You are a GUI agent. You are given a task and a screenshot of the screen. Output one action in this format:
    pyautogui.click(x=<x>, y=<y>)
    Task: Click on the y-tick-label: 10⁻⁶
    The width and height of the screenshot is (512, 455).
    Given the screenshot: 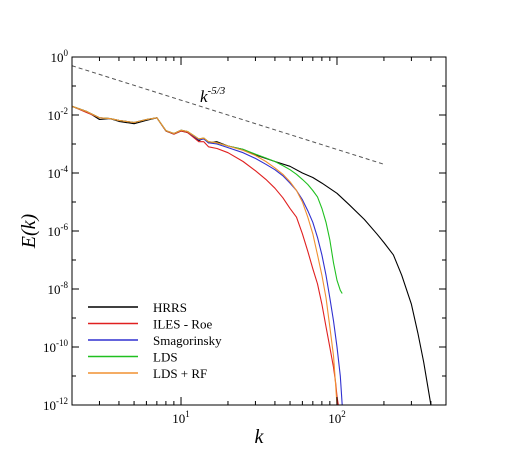 What is the action you would take?
    pyautogui.click(x=58, y=230)
    